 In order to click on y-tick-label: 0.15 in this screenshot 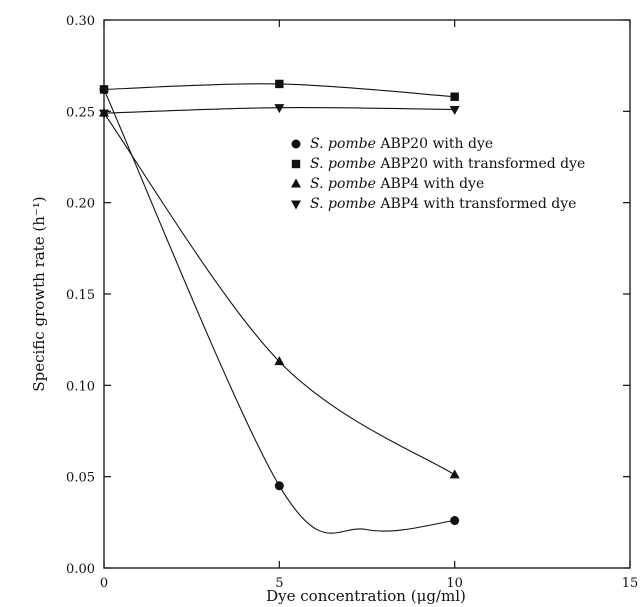, I will do `click(80, 295)`.